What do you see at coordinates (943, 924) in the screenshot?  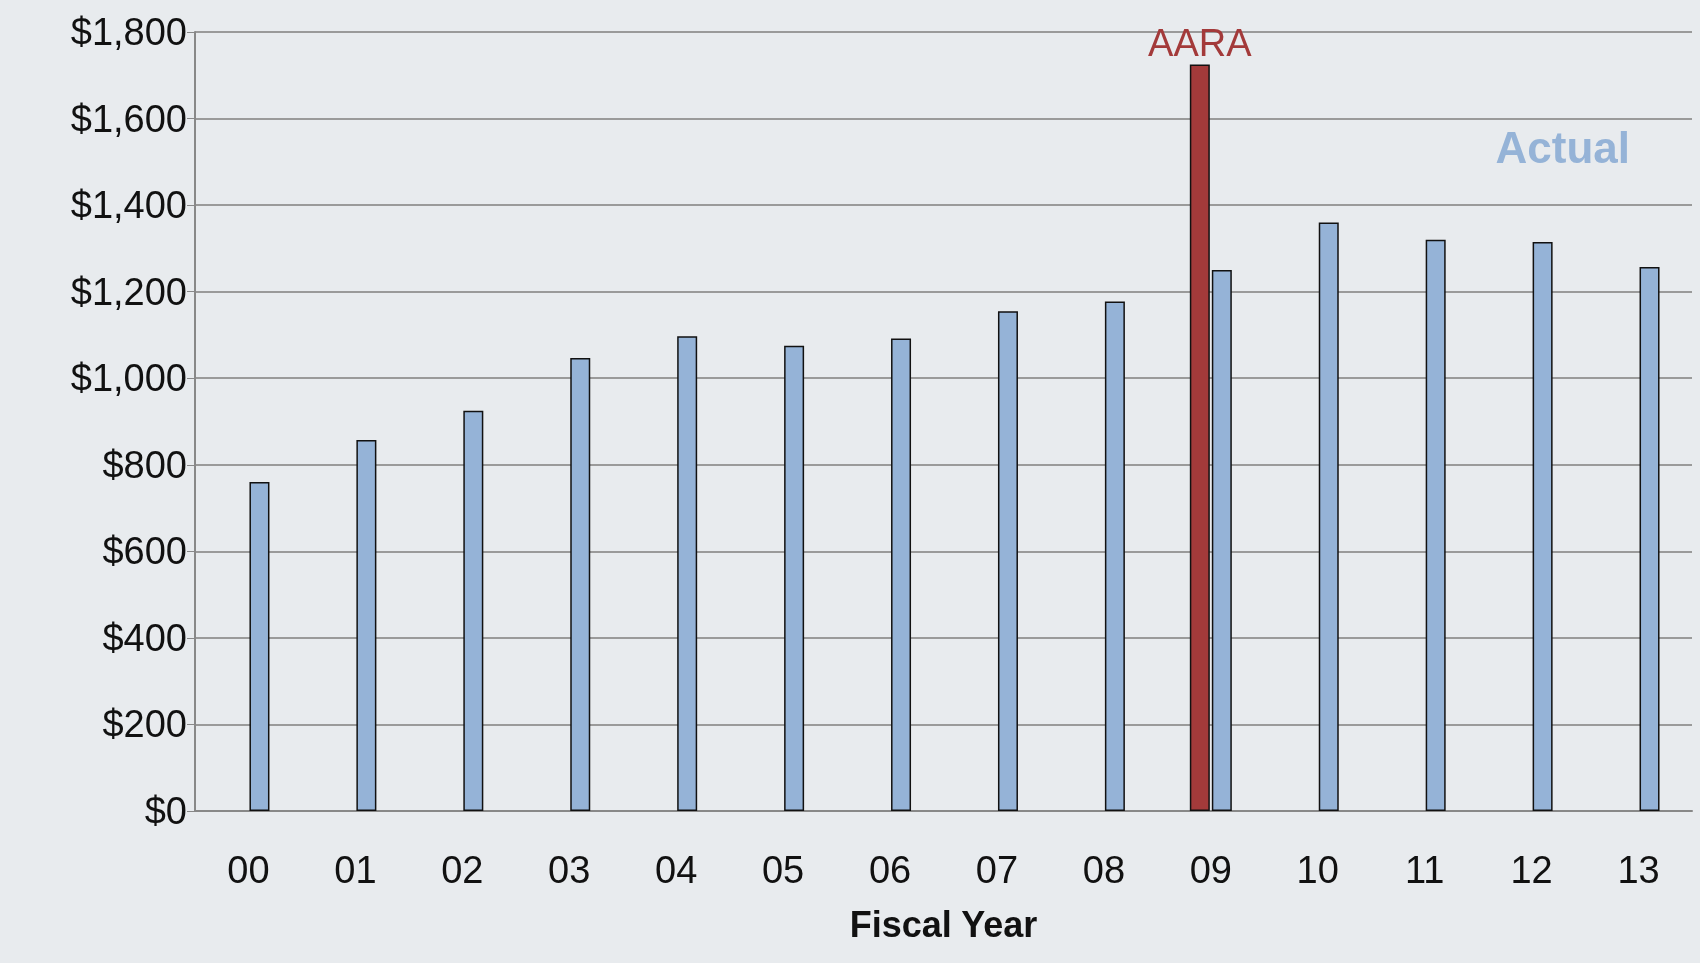 I see `x-axis-title: Fiscal Year` at bounding box center [943, 924].